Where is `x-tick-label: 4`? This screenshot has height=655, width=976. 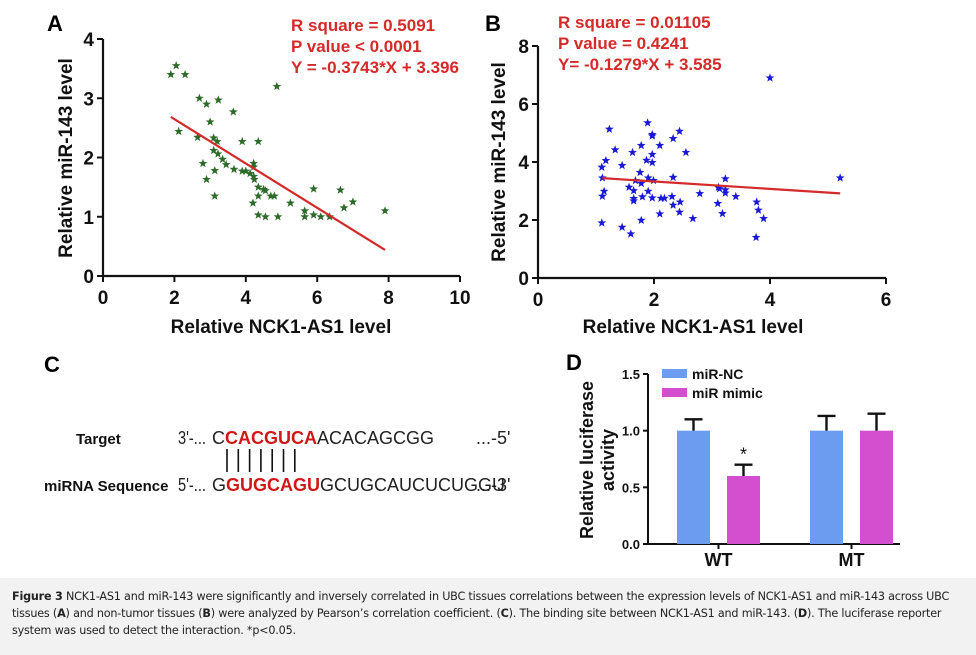
x-tick-label: 4 is located at coordinates (770, 300).